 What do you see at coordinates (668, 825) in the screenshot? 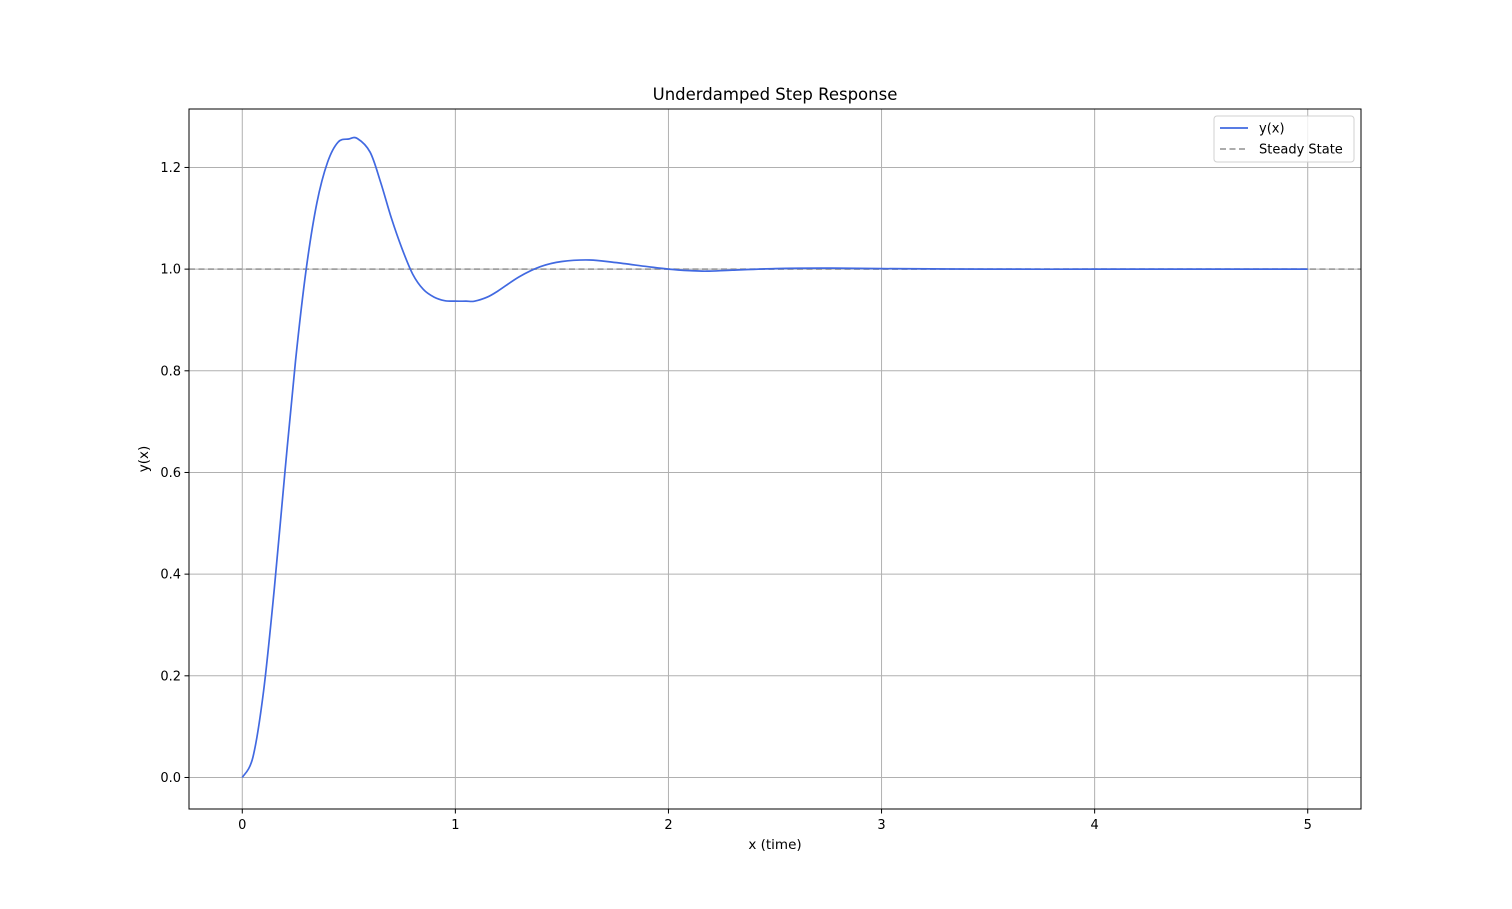
I see `x-tick-label: 2` at bounding box center [668, 825].